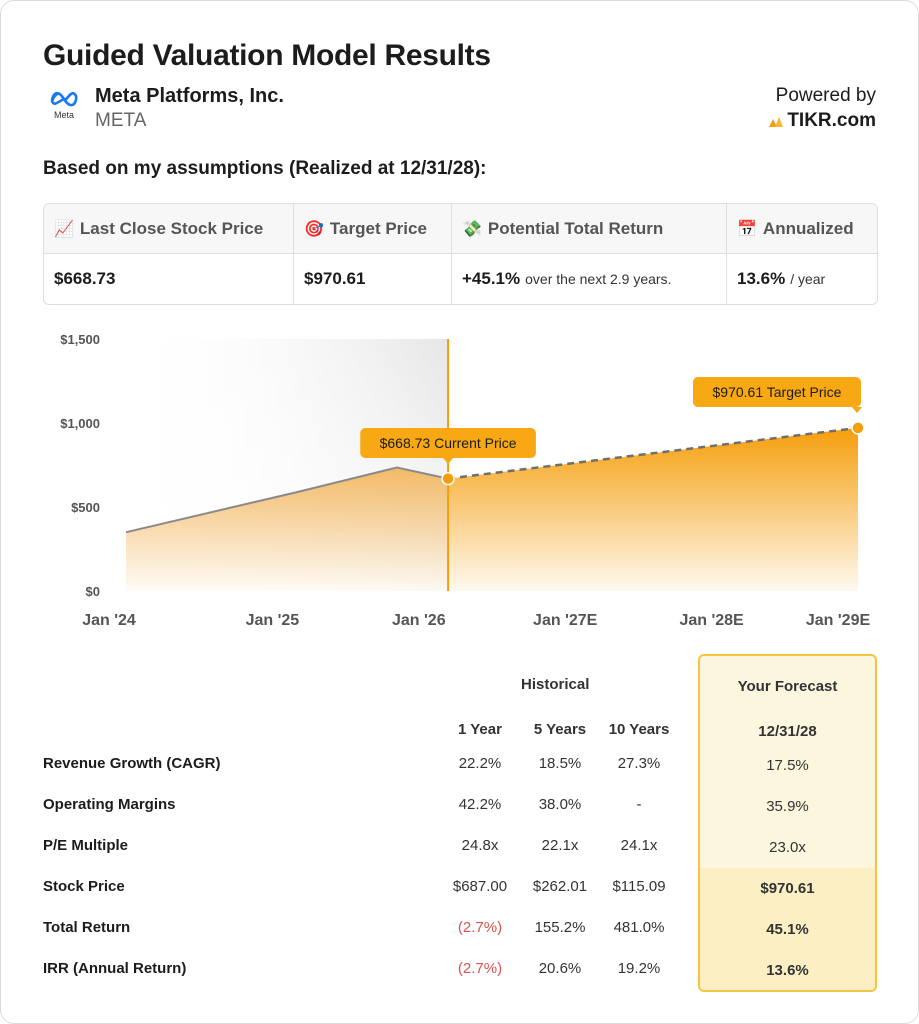 The height and width of the screenshot is (1024, 919). What do you see at coordinates (802, 254) in the screenshot?
I see `summary-col-annualized: 📅 Annualized 13.6% / year` at bounding box center [802, 254].